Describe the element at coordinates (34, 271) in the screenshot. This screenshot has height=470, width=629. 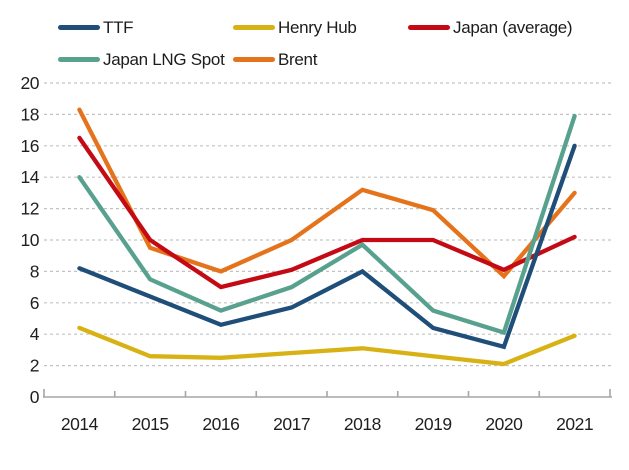
I see `y-axis-tick-label: 8` at that location.